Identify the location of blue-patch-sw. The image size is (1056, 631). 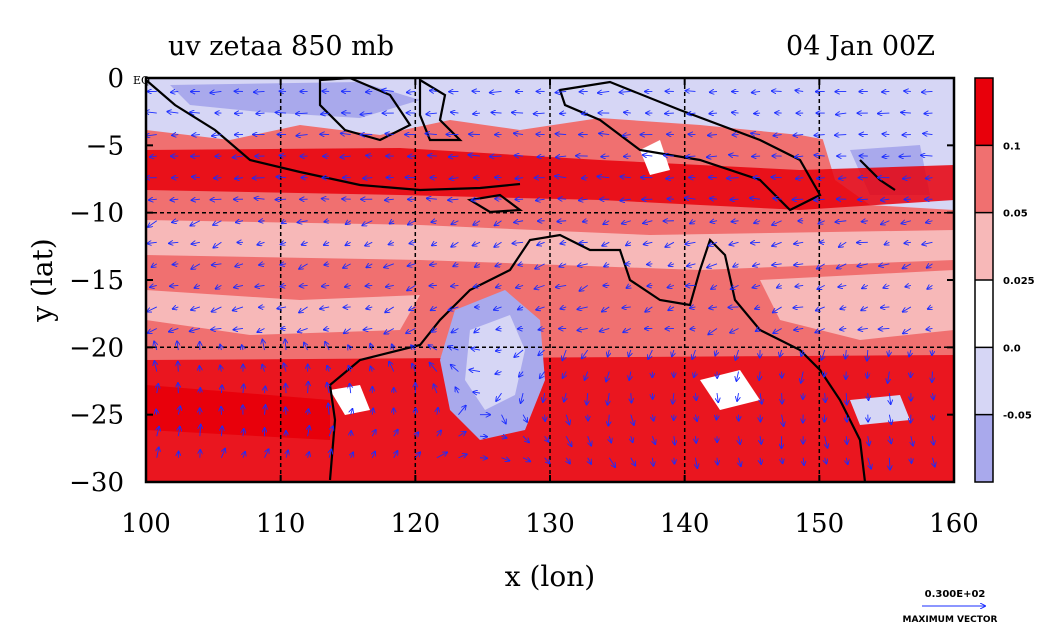
(880, 410).